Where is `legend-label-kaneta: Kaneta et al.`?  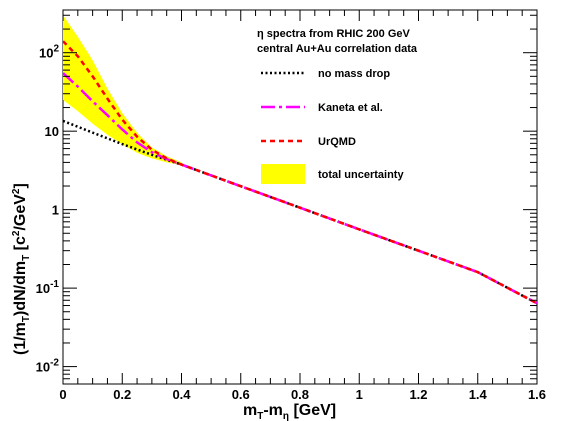 legend-label-kaneta: Kaneta et al. is located at coordinates (350, 108).